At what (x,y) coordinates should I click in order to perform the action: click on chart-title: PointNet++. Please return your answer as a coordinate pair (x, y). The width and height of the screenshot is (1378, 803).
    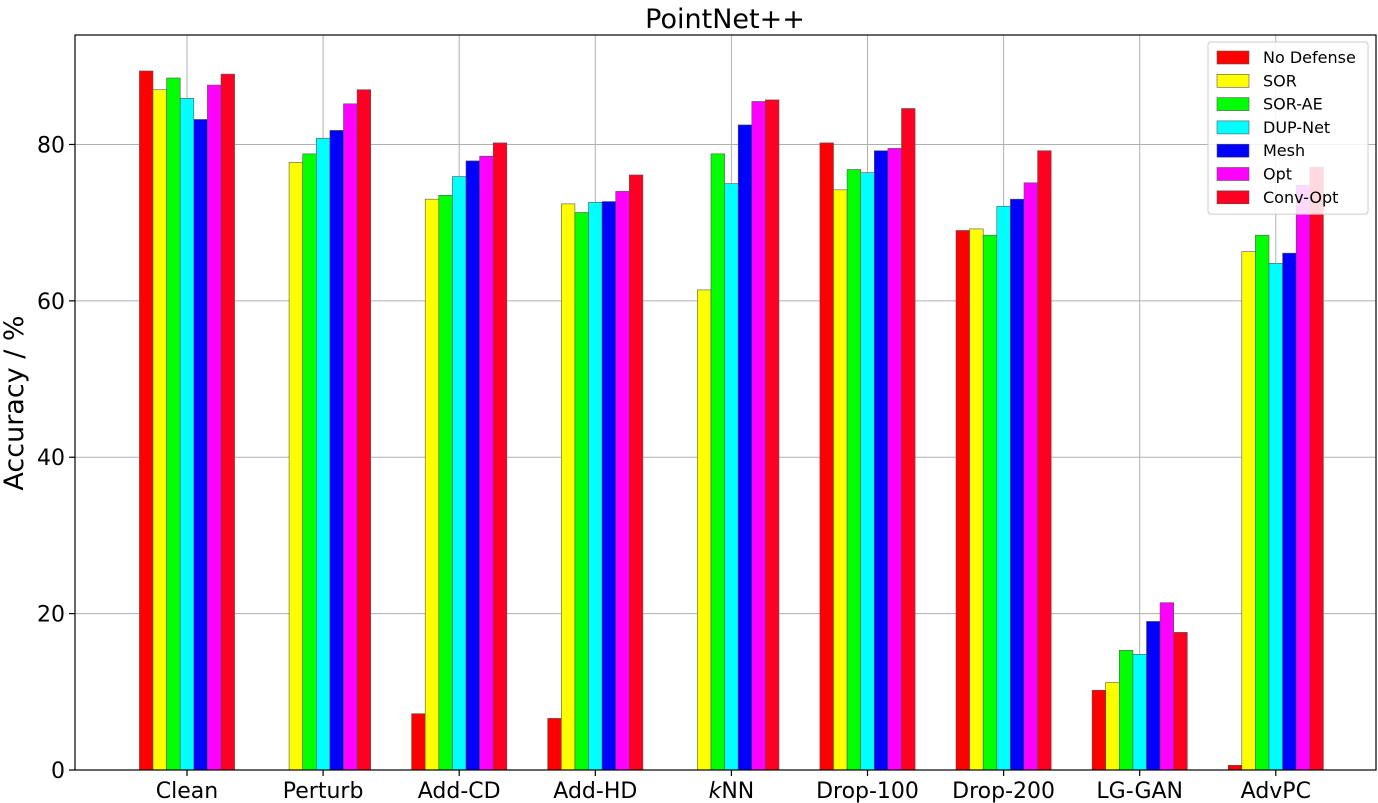
    Looking at the image, I should click on (725, 19).